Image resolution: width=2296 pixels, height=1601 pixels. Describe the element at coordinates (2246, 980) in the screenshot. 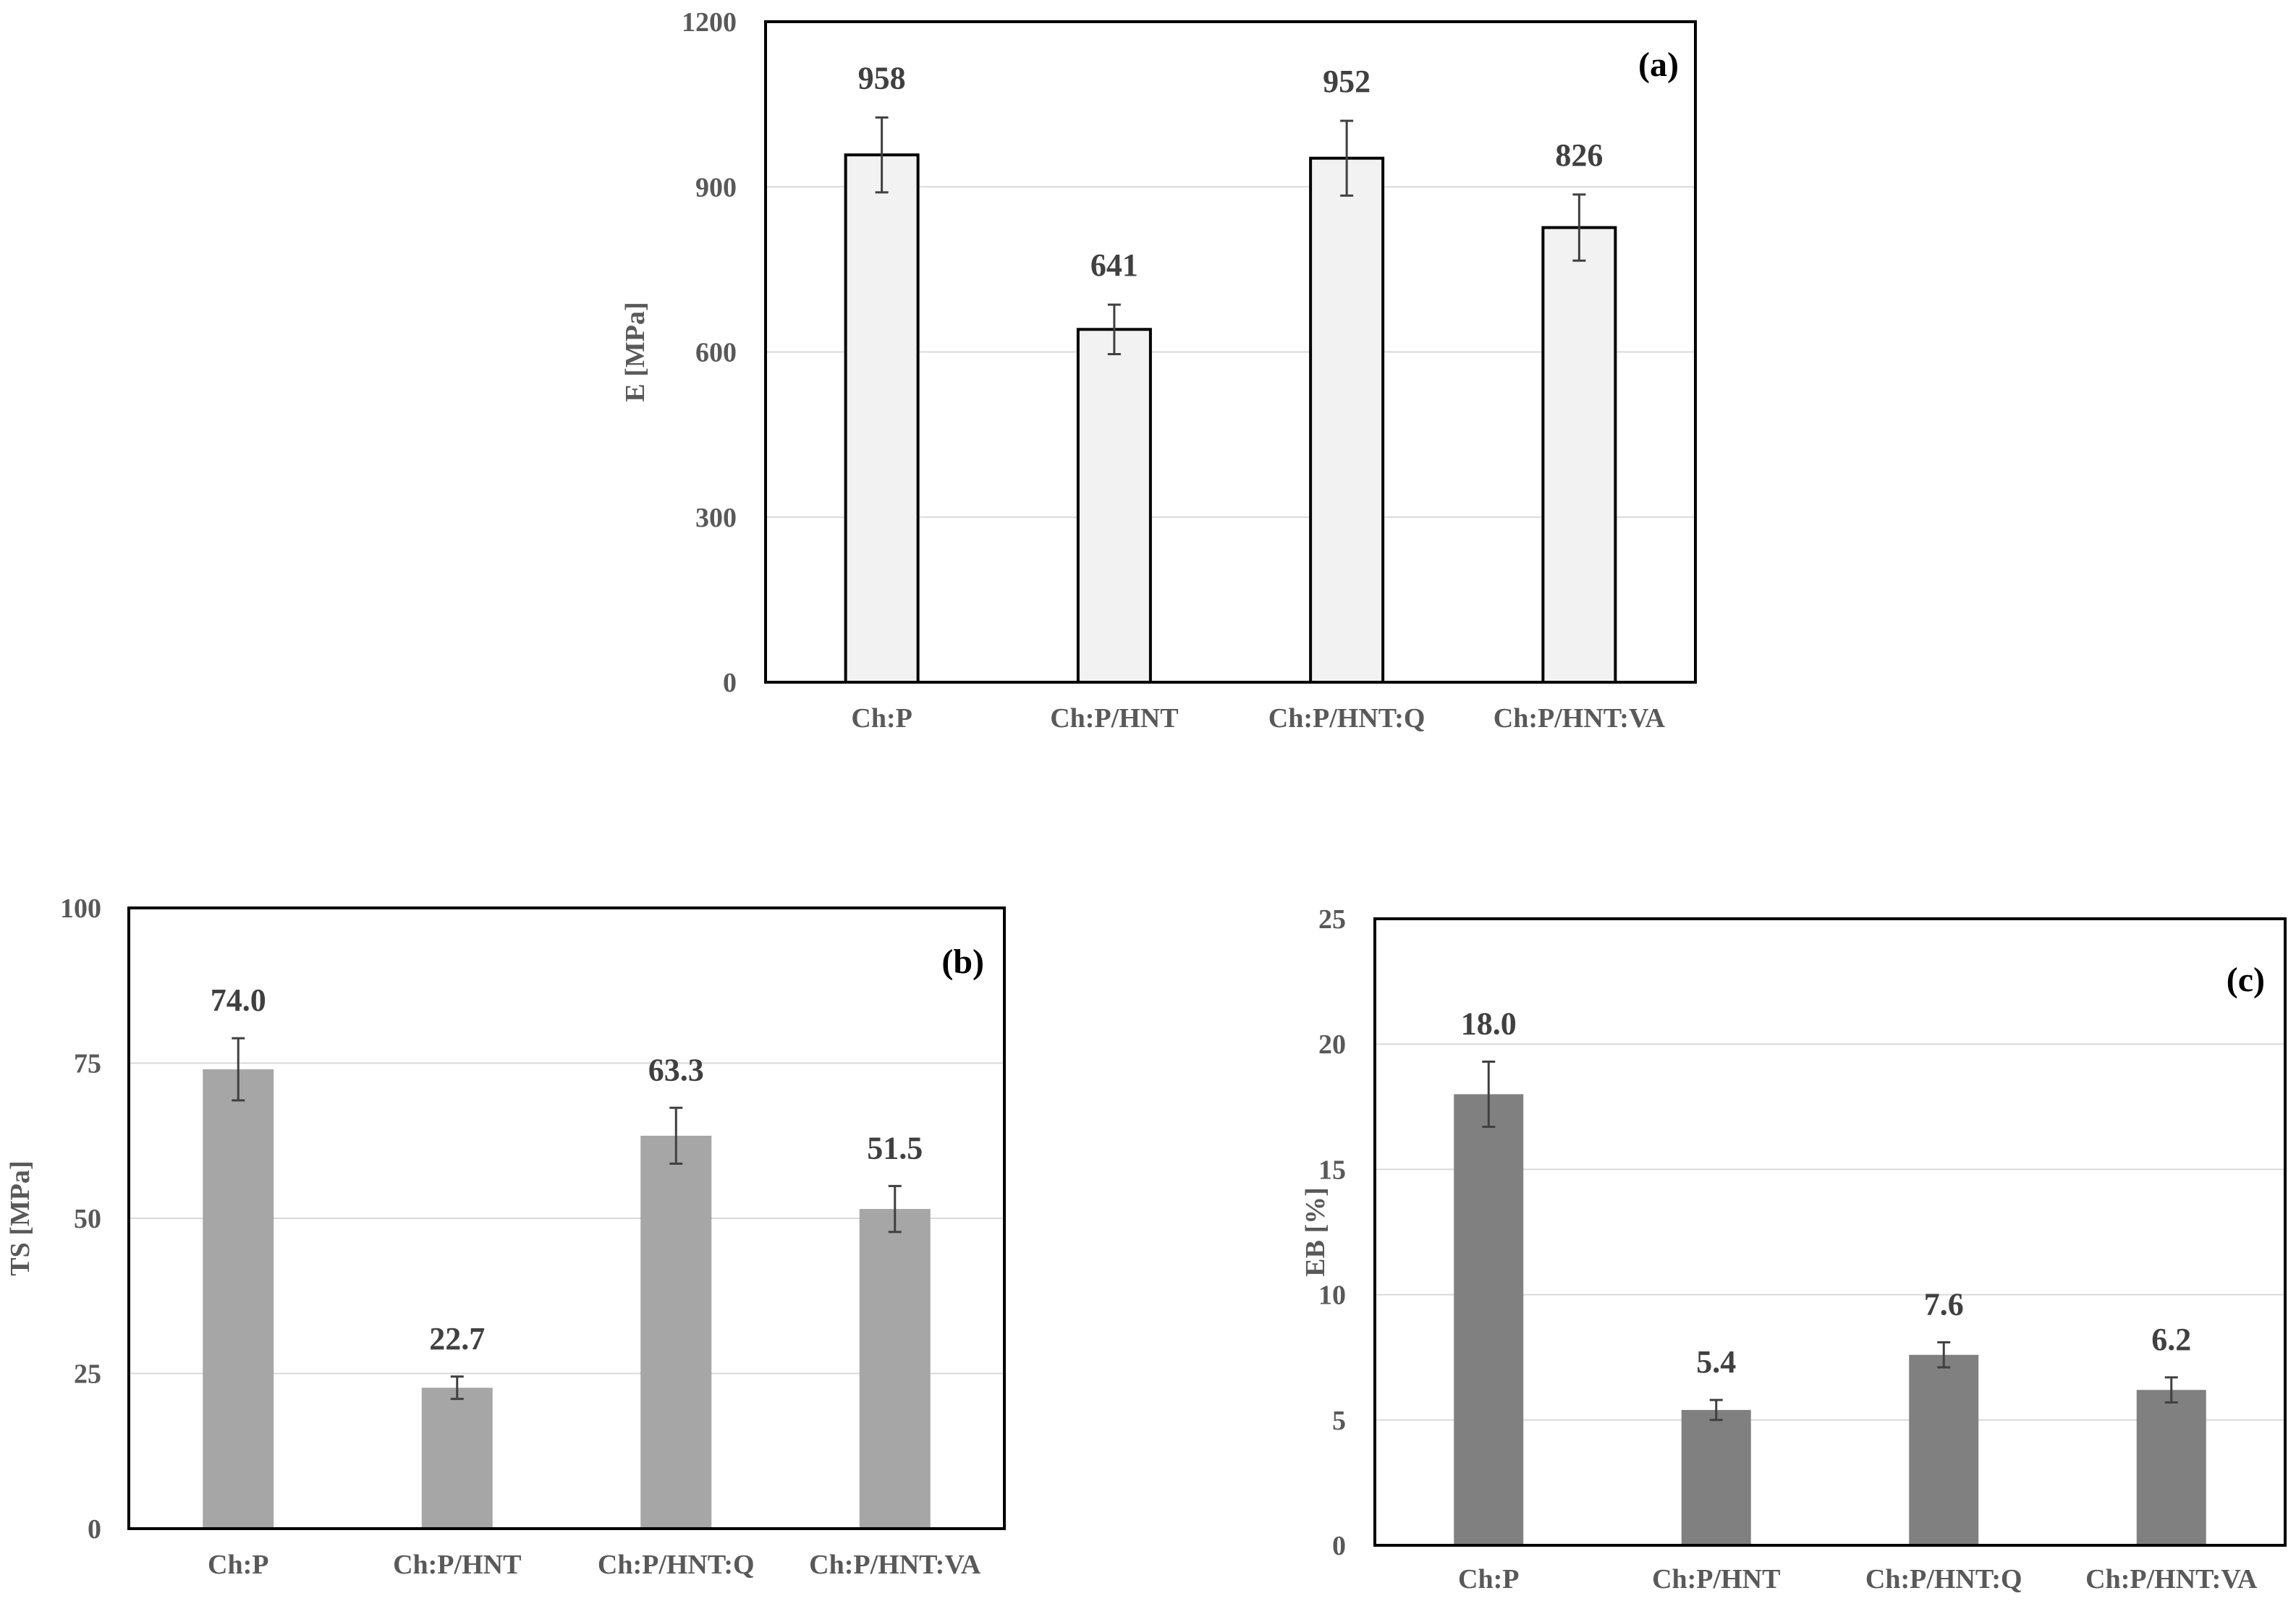

I see `panel-label: (c)` at that location.